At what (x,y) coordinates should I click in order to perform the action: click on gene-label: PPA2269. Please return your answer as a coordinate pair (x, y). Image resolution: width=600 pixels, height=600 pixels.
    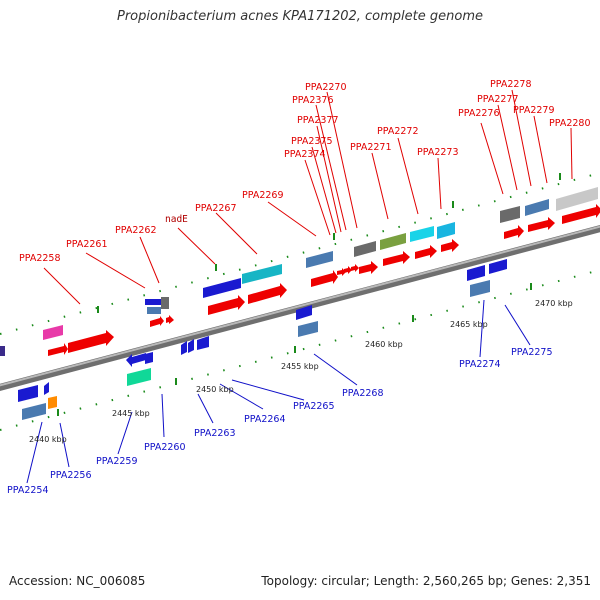
    Looking at the image, I should click on (263, 195).